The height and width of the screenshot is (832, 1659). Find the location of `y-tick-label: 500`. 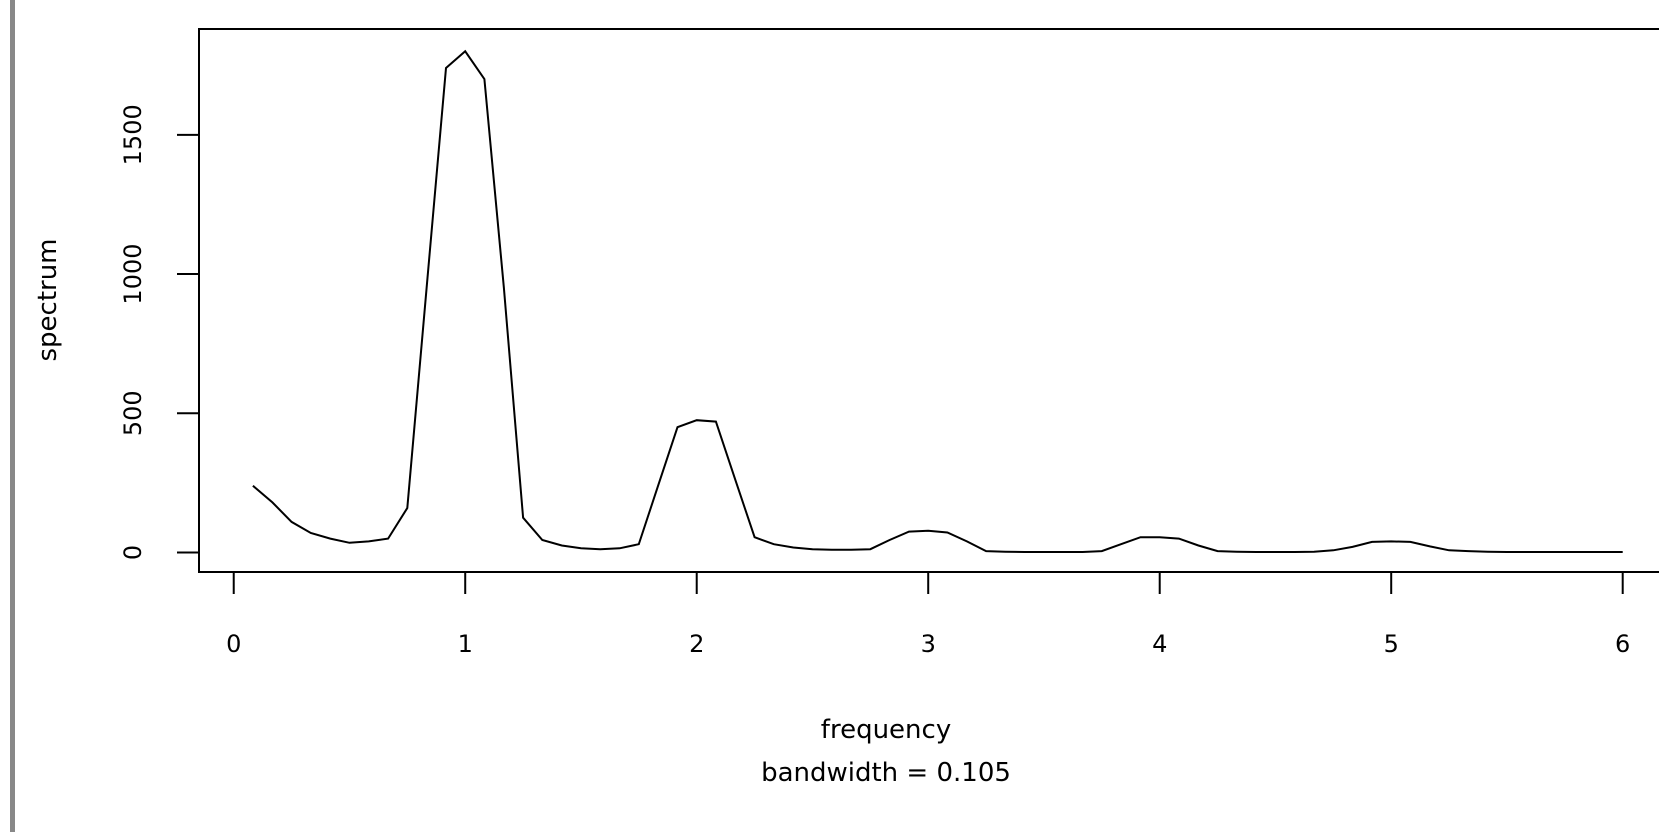

y-tick-label: 500 is located at coordinates (133, 413).